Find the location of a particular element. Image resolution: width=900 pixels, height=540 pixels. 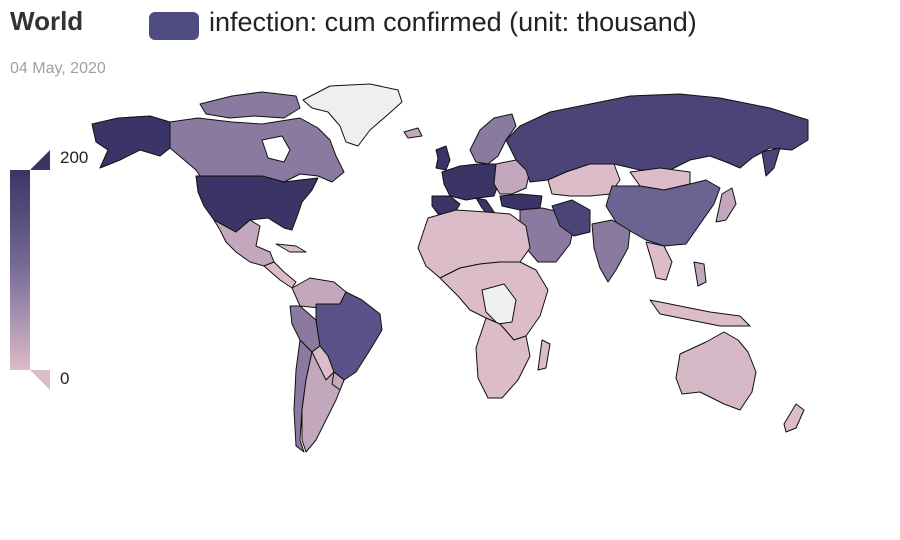

map-title: World is located at coordinates (47, 21).